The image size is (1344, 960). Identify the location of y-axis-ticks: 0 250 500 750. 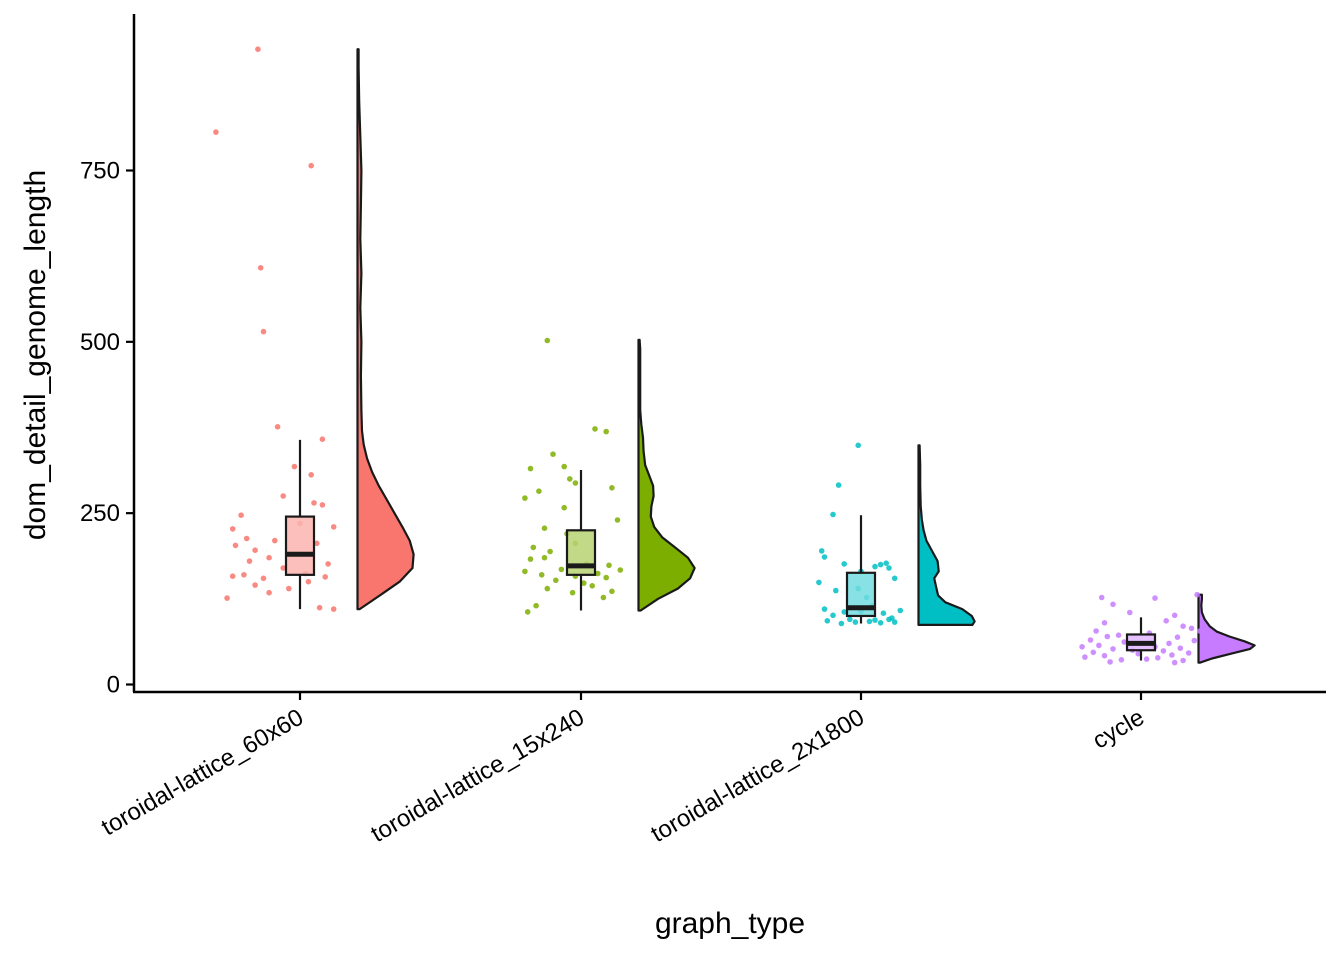
(107, 428).